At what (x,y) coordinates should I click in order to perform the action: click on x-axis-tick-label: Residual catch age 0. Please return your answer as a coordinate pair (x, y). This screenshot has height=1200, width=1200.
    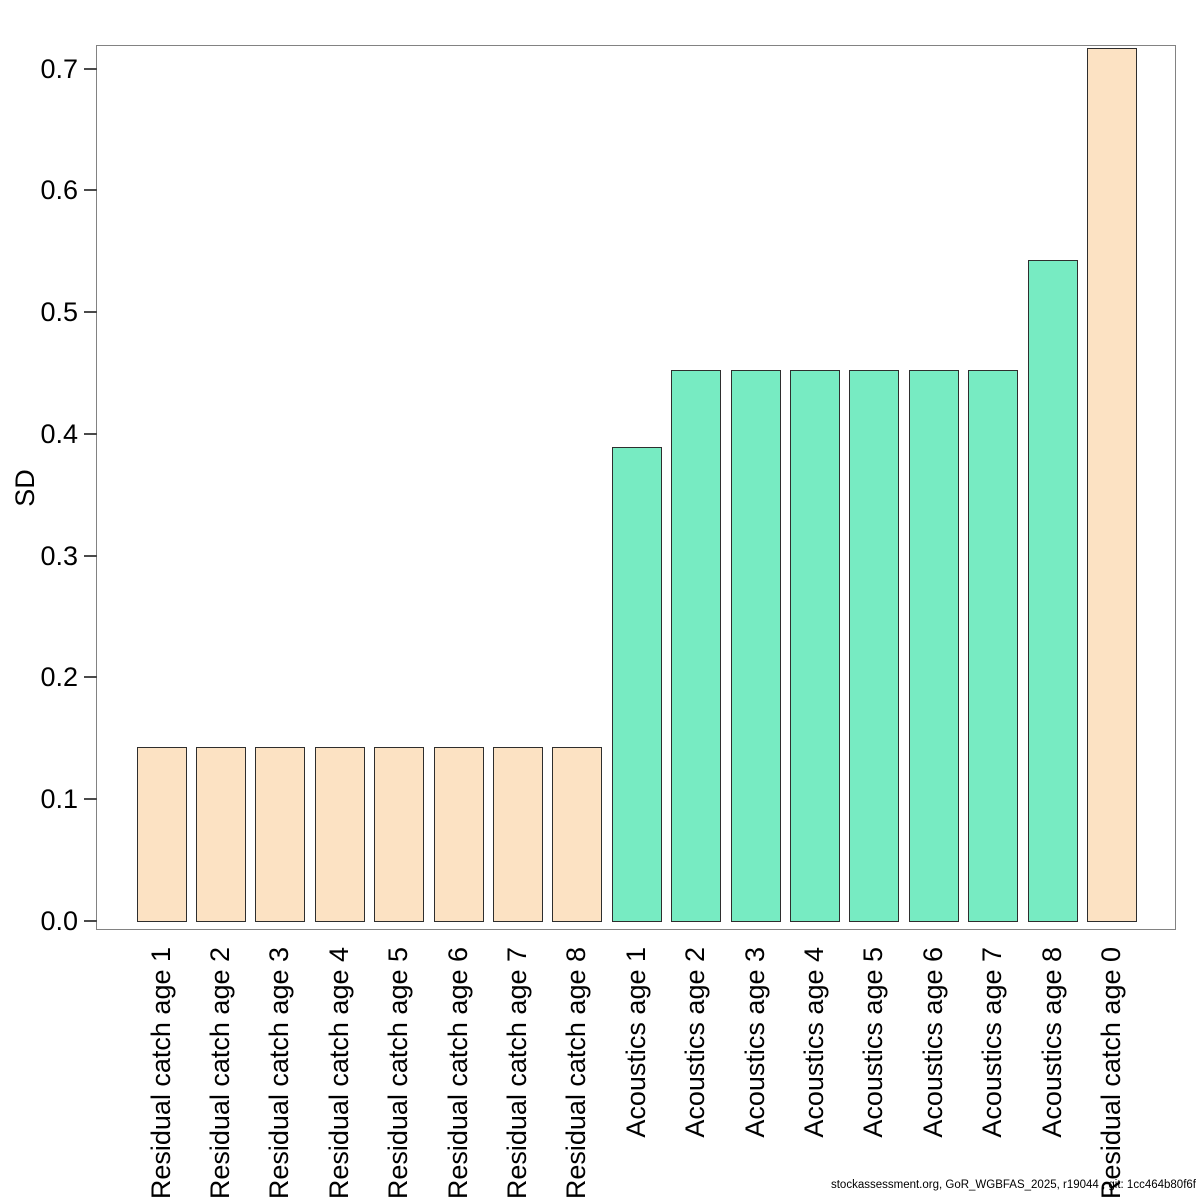
    Looking at the image, I should click on (1110, 1073).